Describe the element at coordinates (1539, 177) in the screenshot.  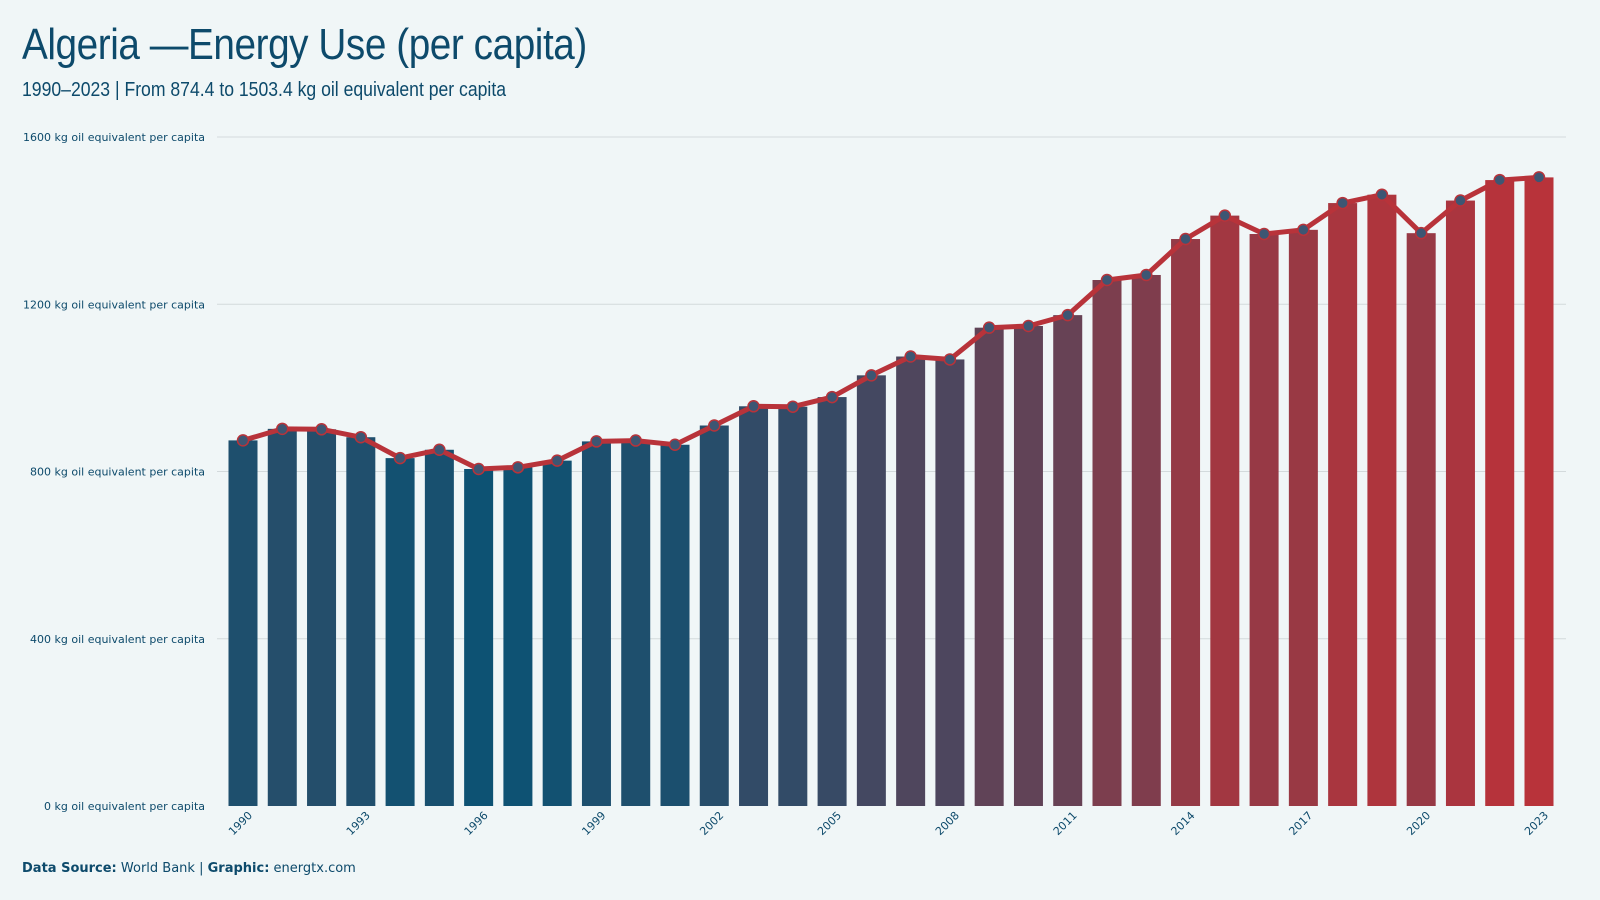
I see `marker-2023` at that location.